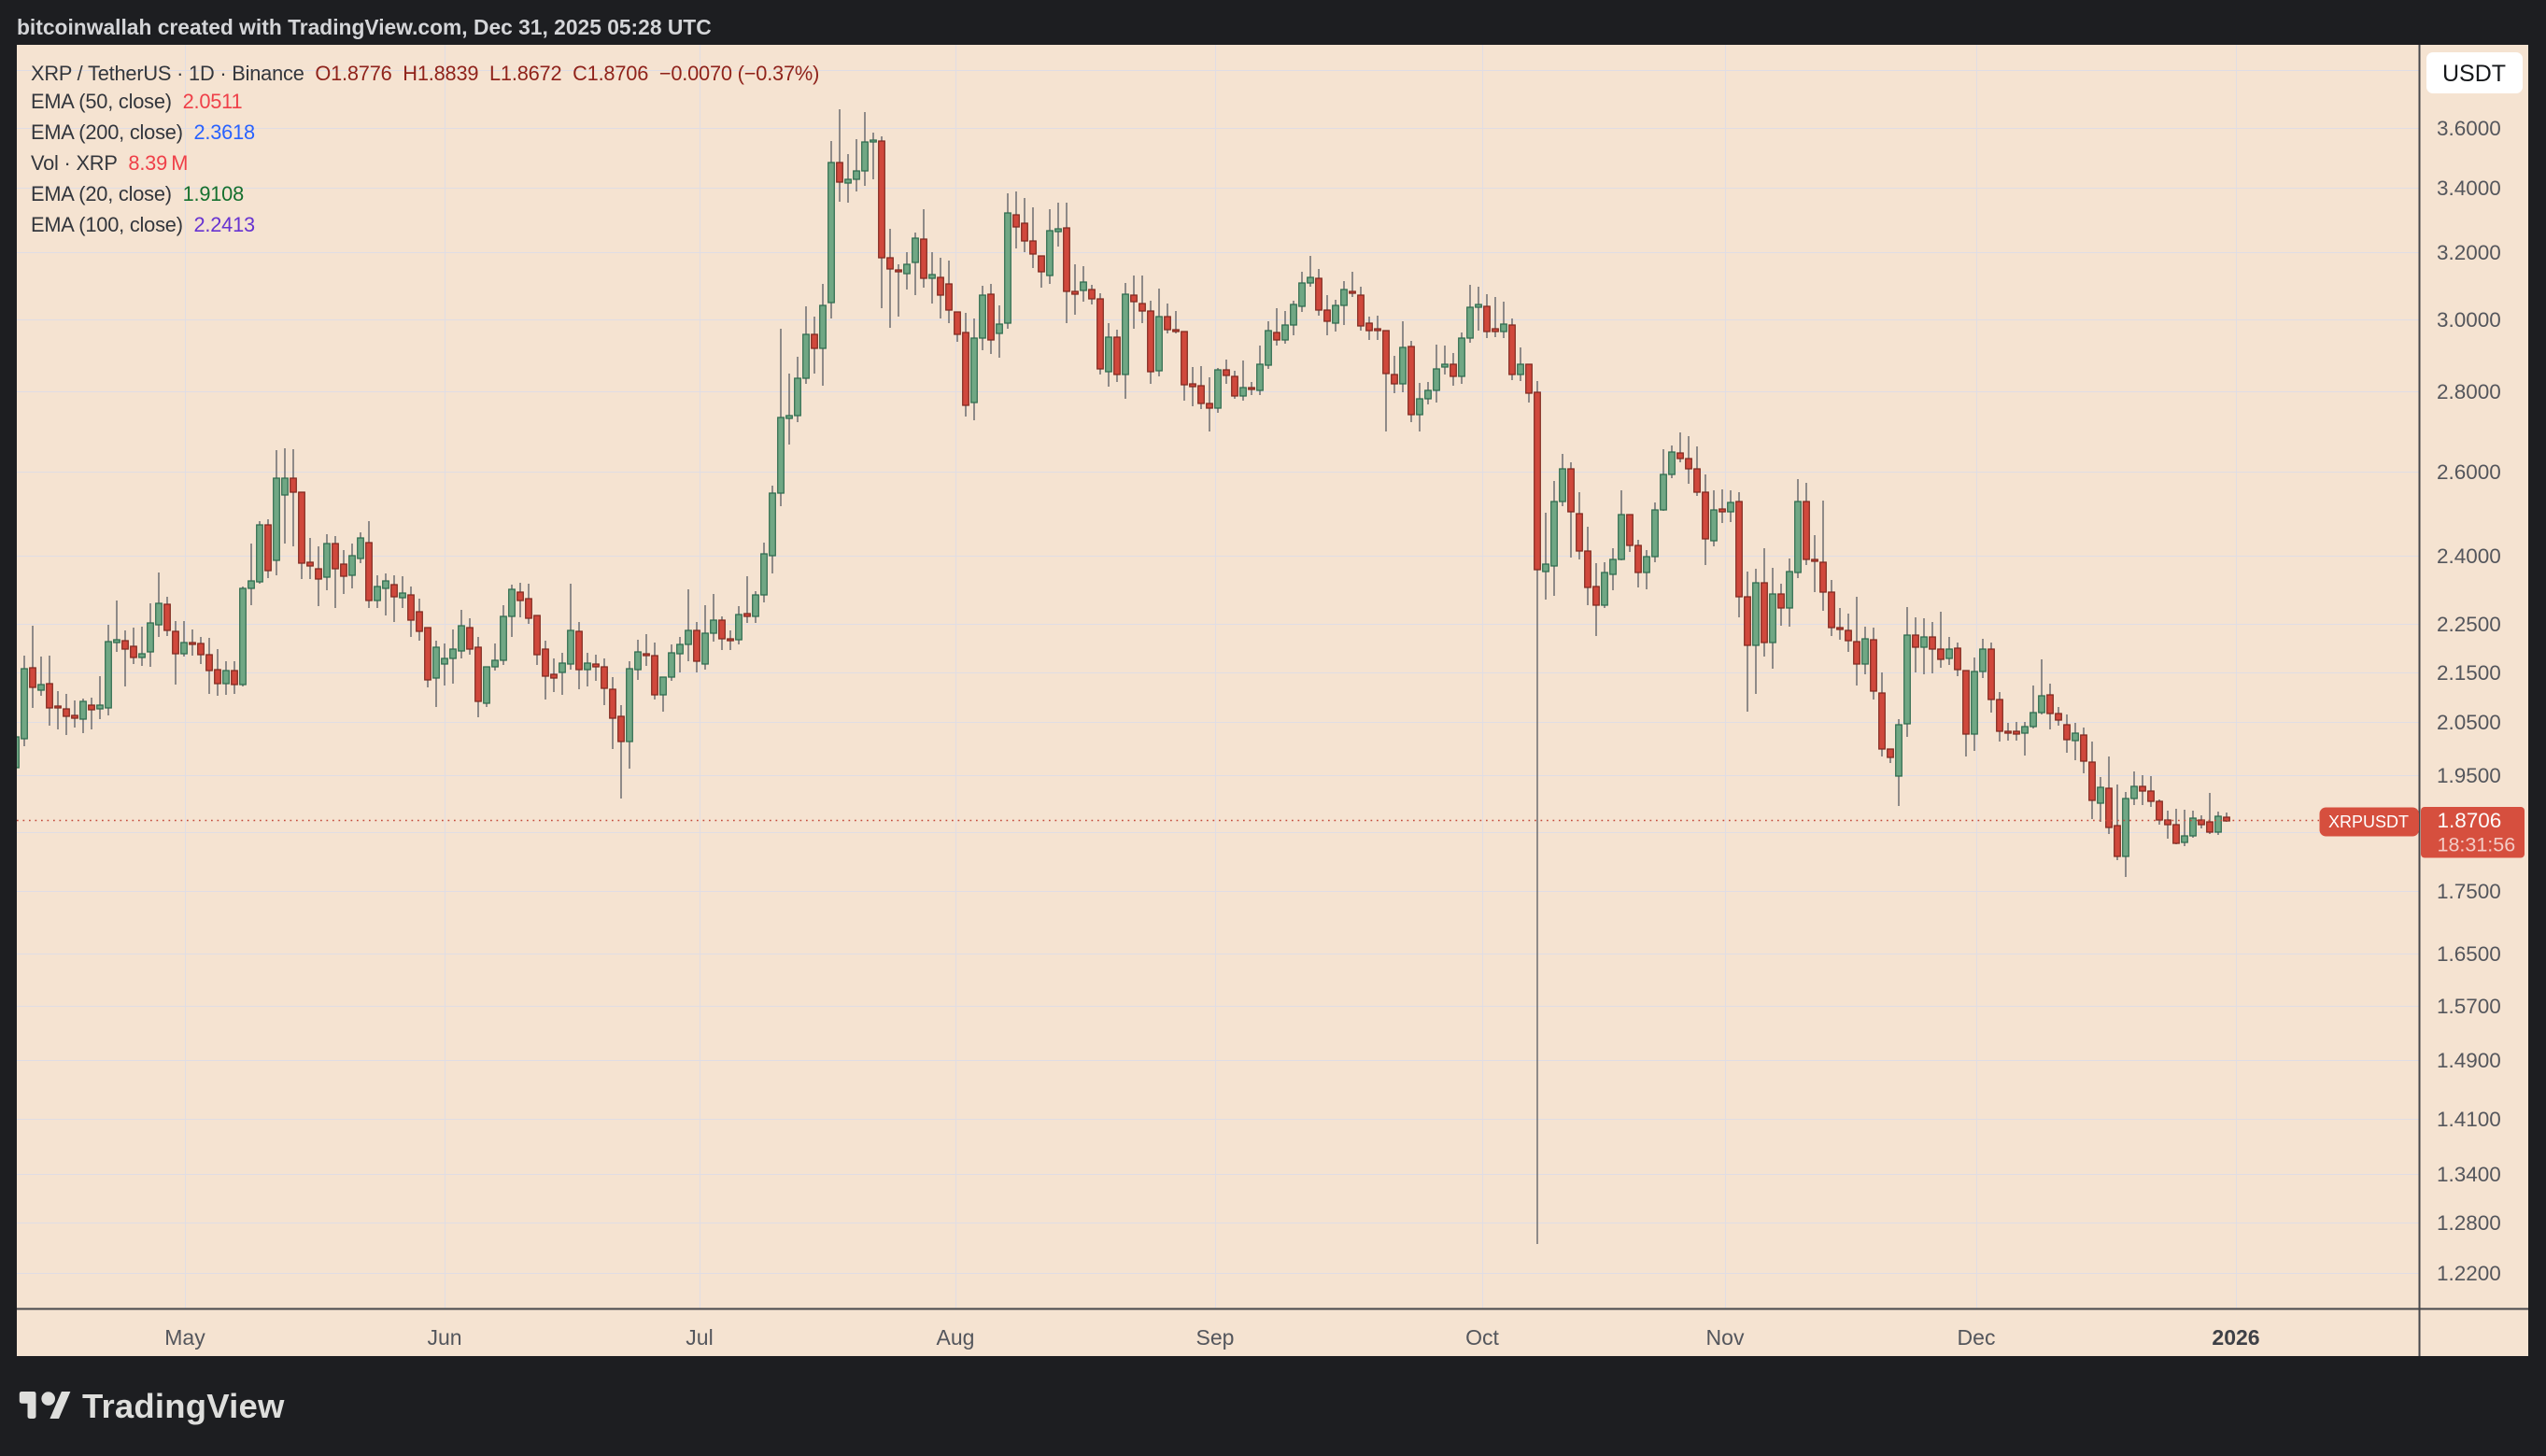 This screenshot has width=2546, height=1456. Describe the element at coordinates (2469, 556) in the screenshot. I see `svg-text: 2.4000` at that location.